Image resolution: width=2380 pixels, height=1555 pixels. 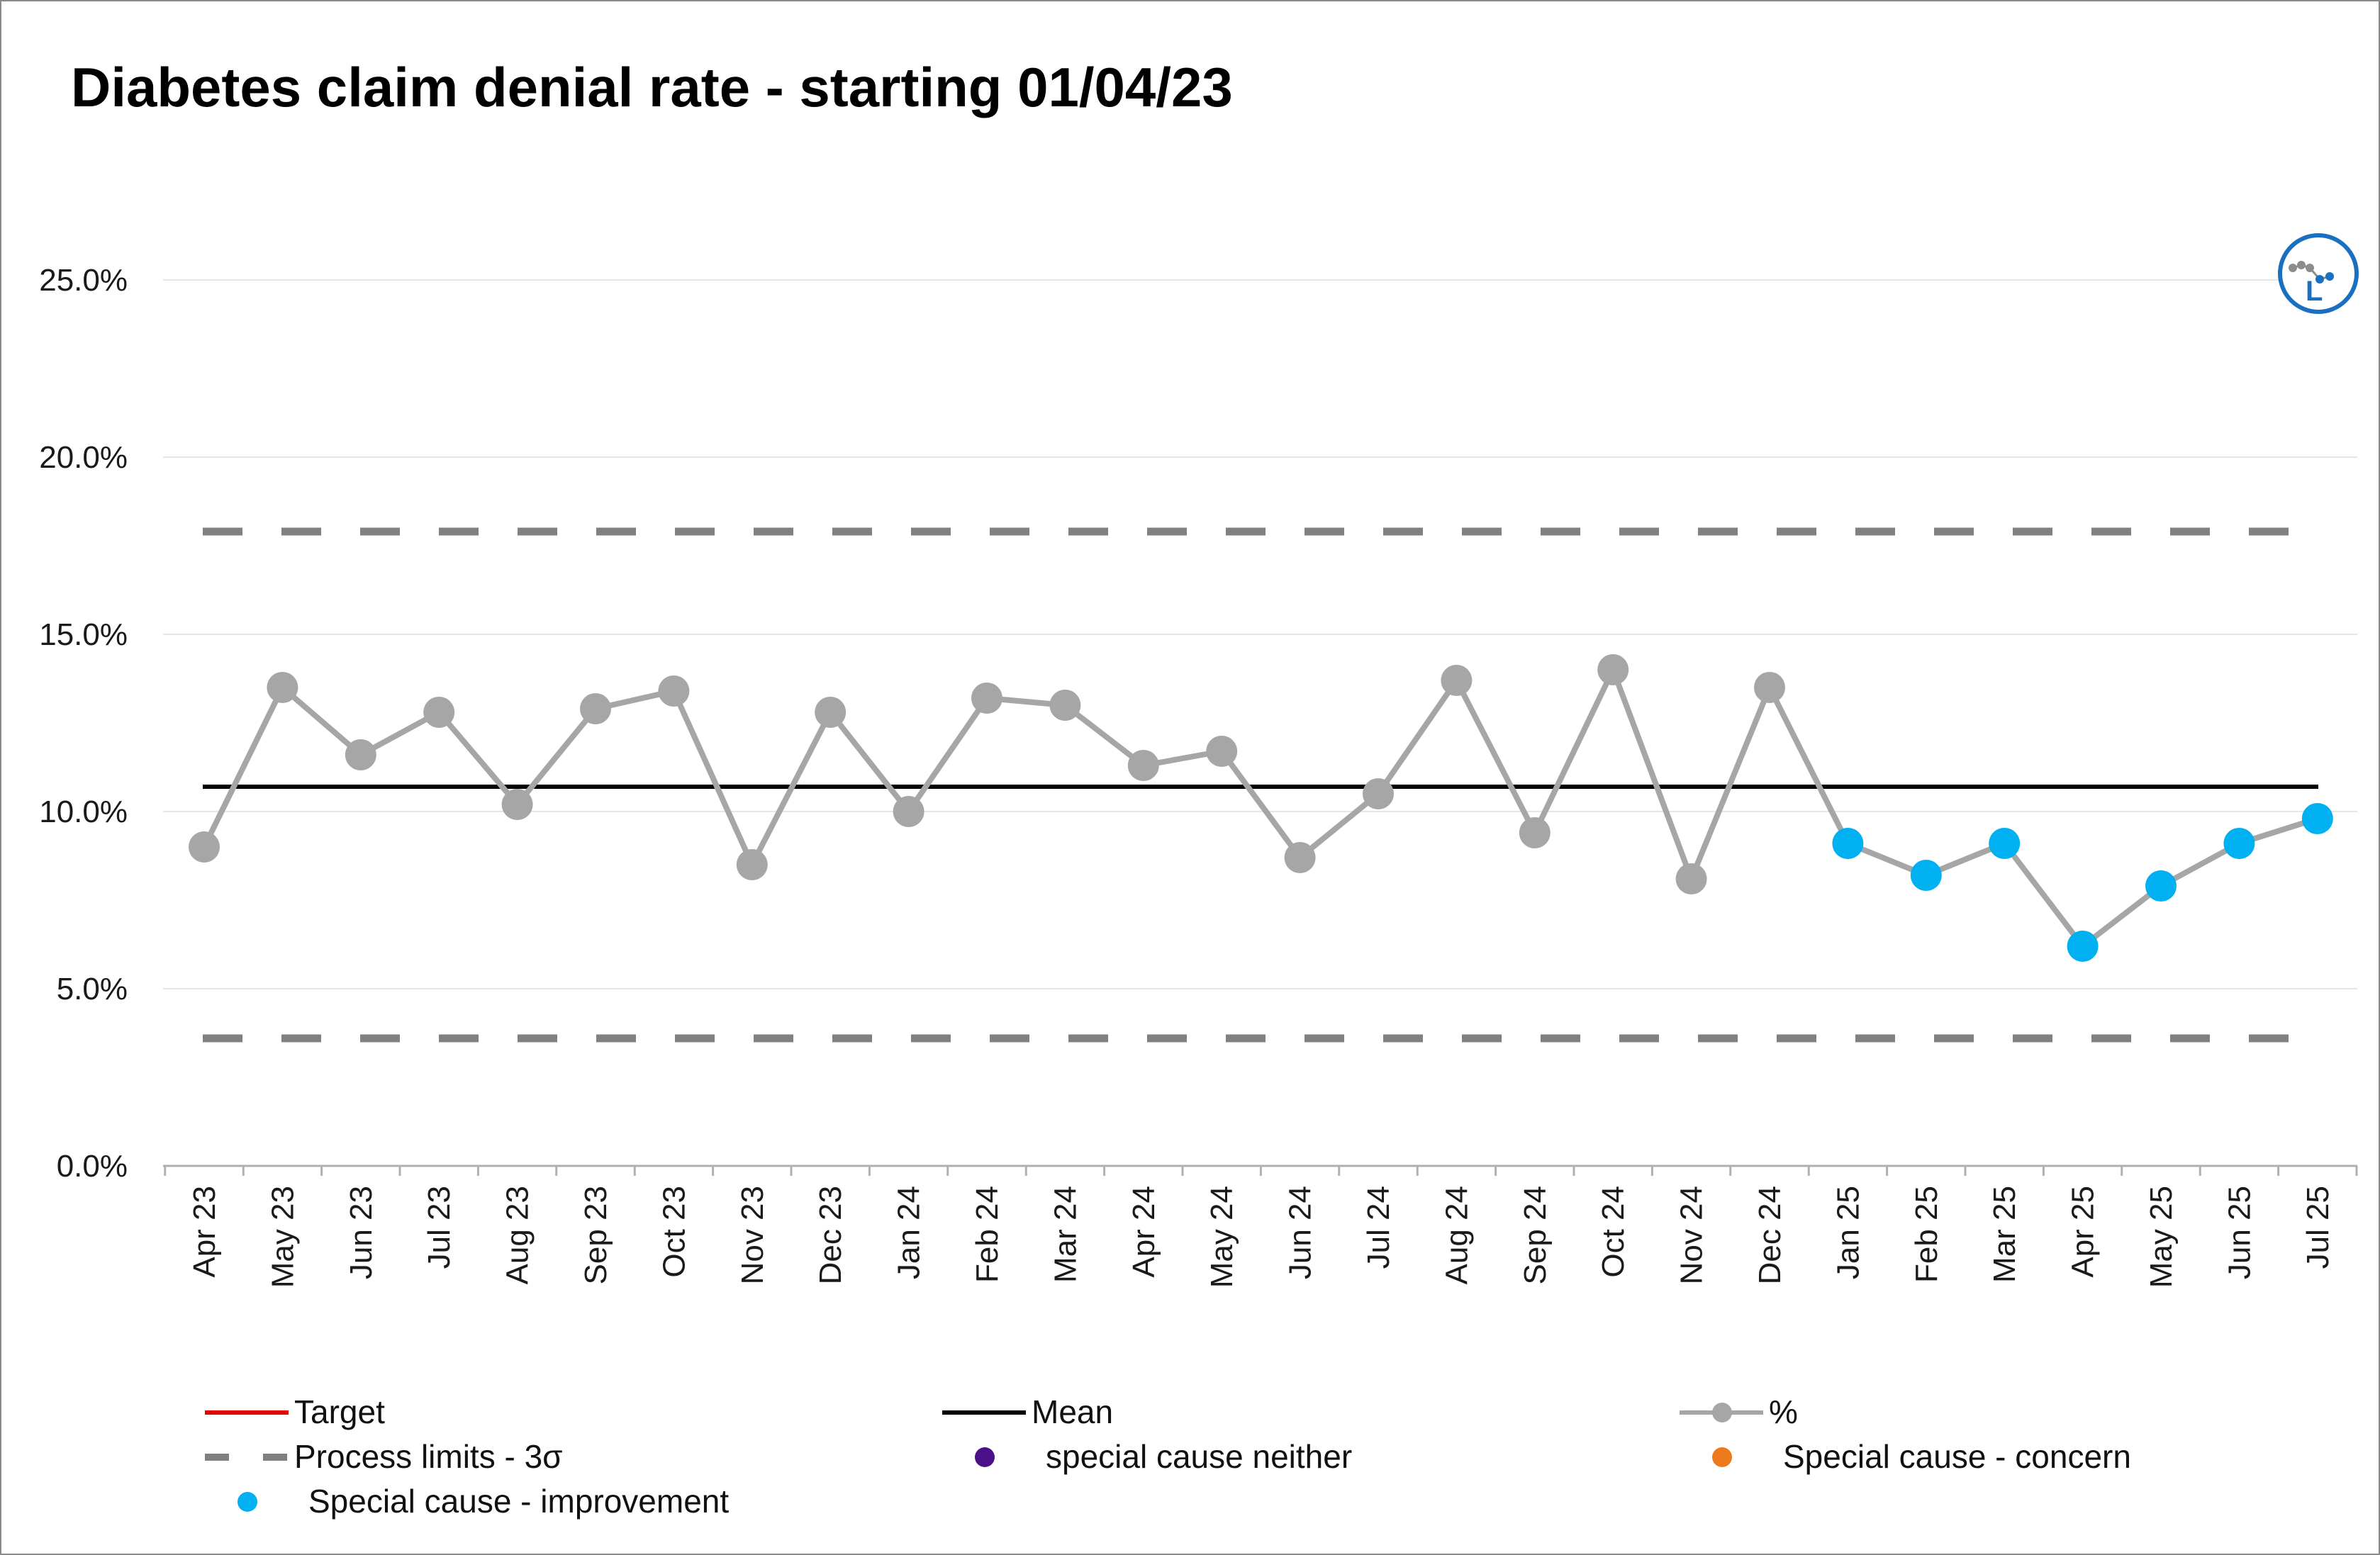 I want to click on x-tick-label: Nov 23, so click(x=752, y=1235).